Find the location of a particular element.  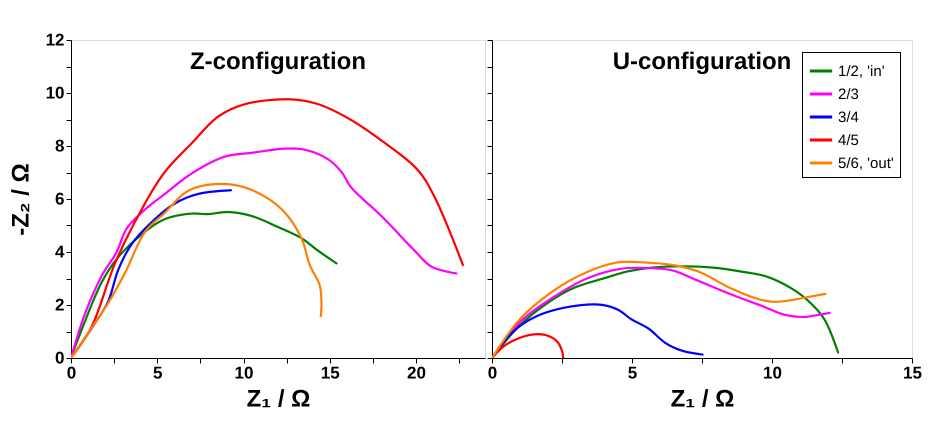

chart-title: Z-configuration is located at coordinates (278, 61).